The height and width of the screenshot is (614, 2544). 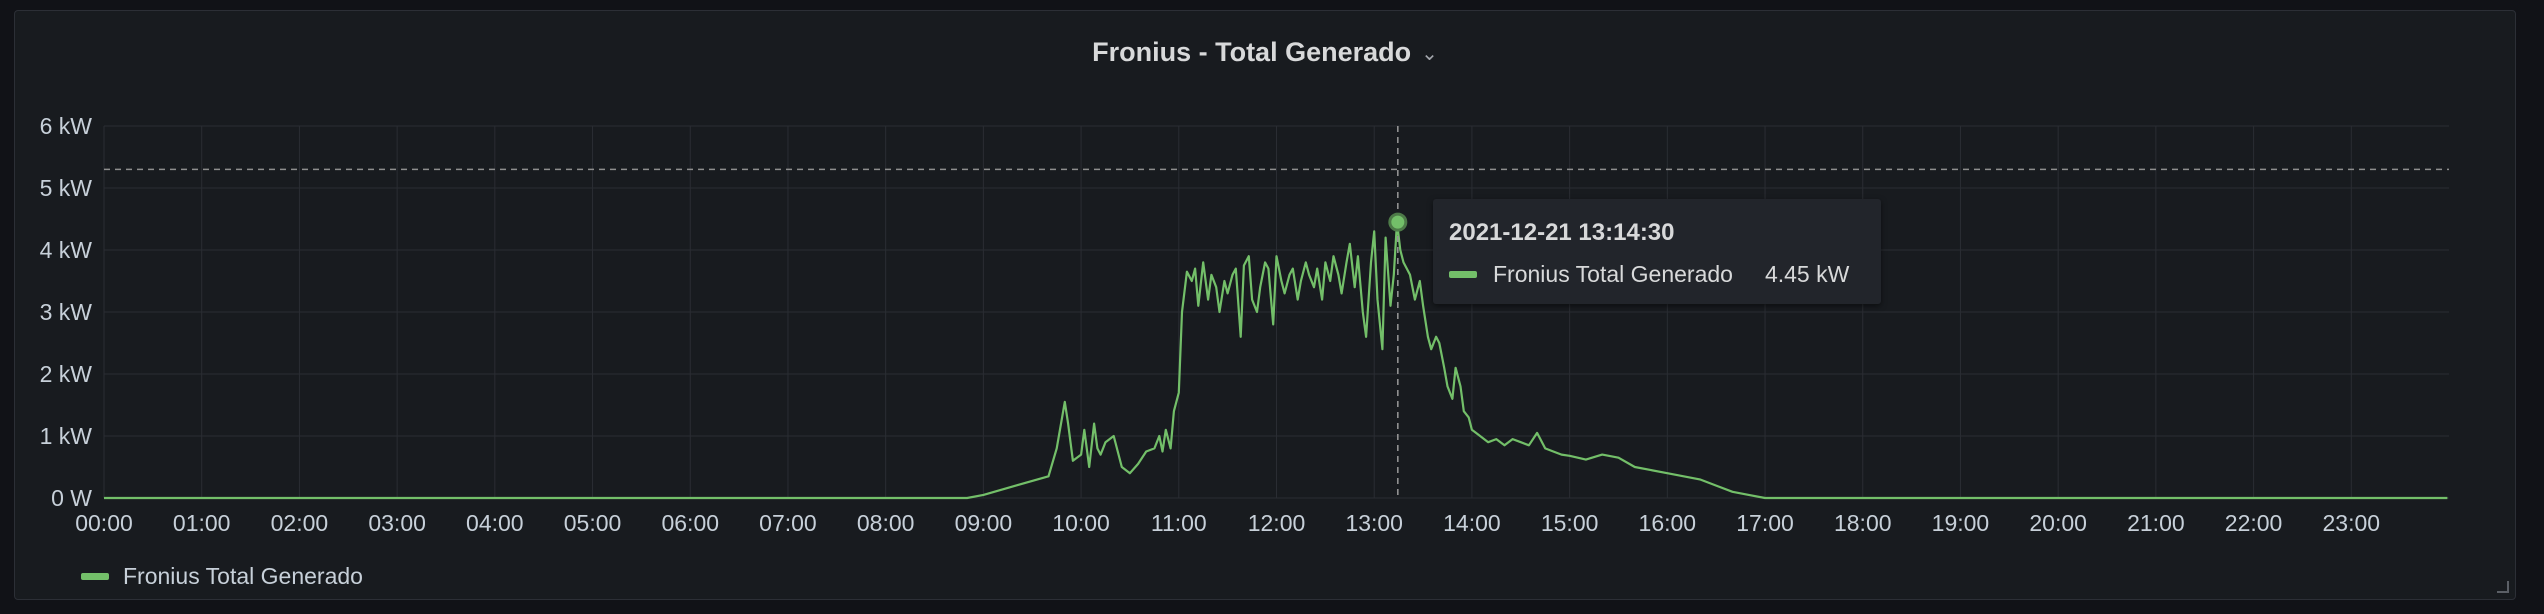 I want to click on x-tick-label: 10:00, so click(x=1081, y=523).